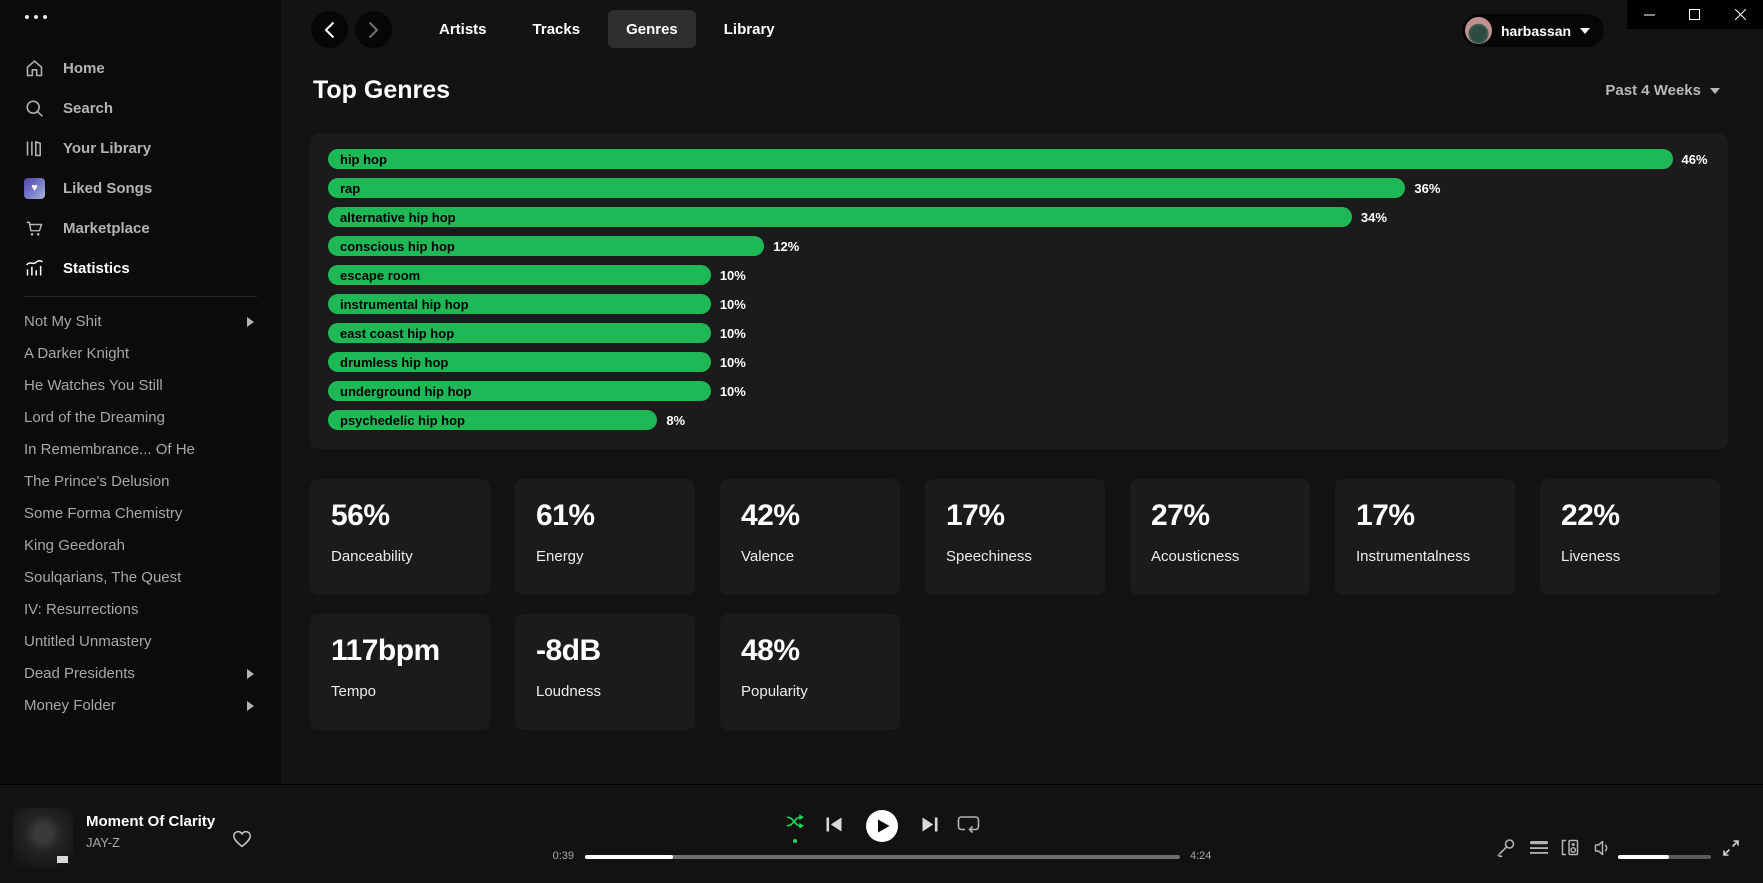  I want to click on previous-button, so click(834, 827).